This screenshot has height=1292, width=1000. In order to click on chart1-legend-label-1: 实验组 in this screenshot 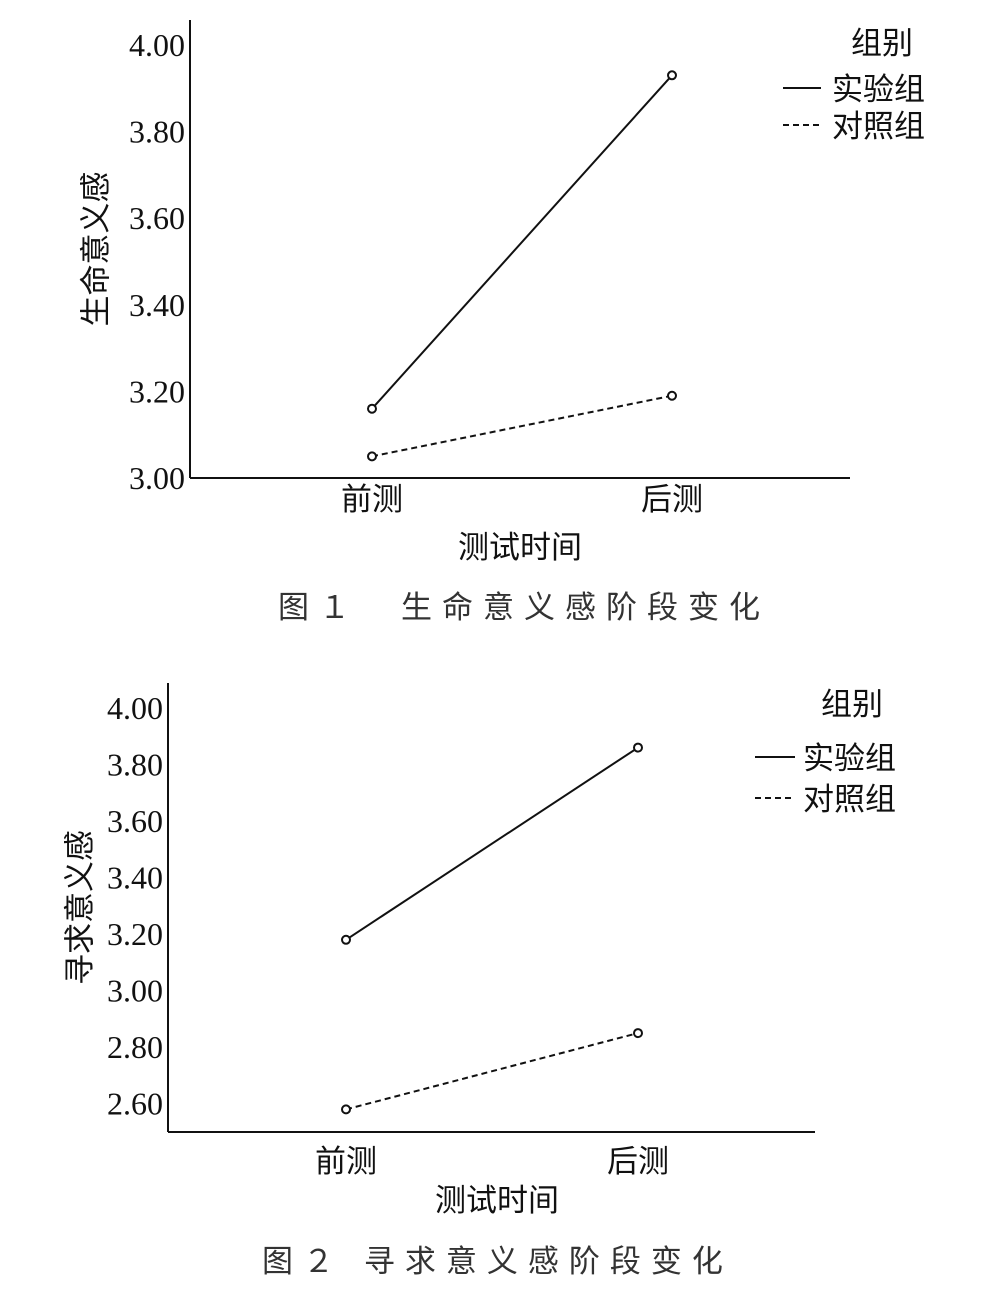, I will do `click(878, 90)`.